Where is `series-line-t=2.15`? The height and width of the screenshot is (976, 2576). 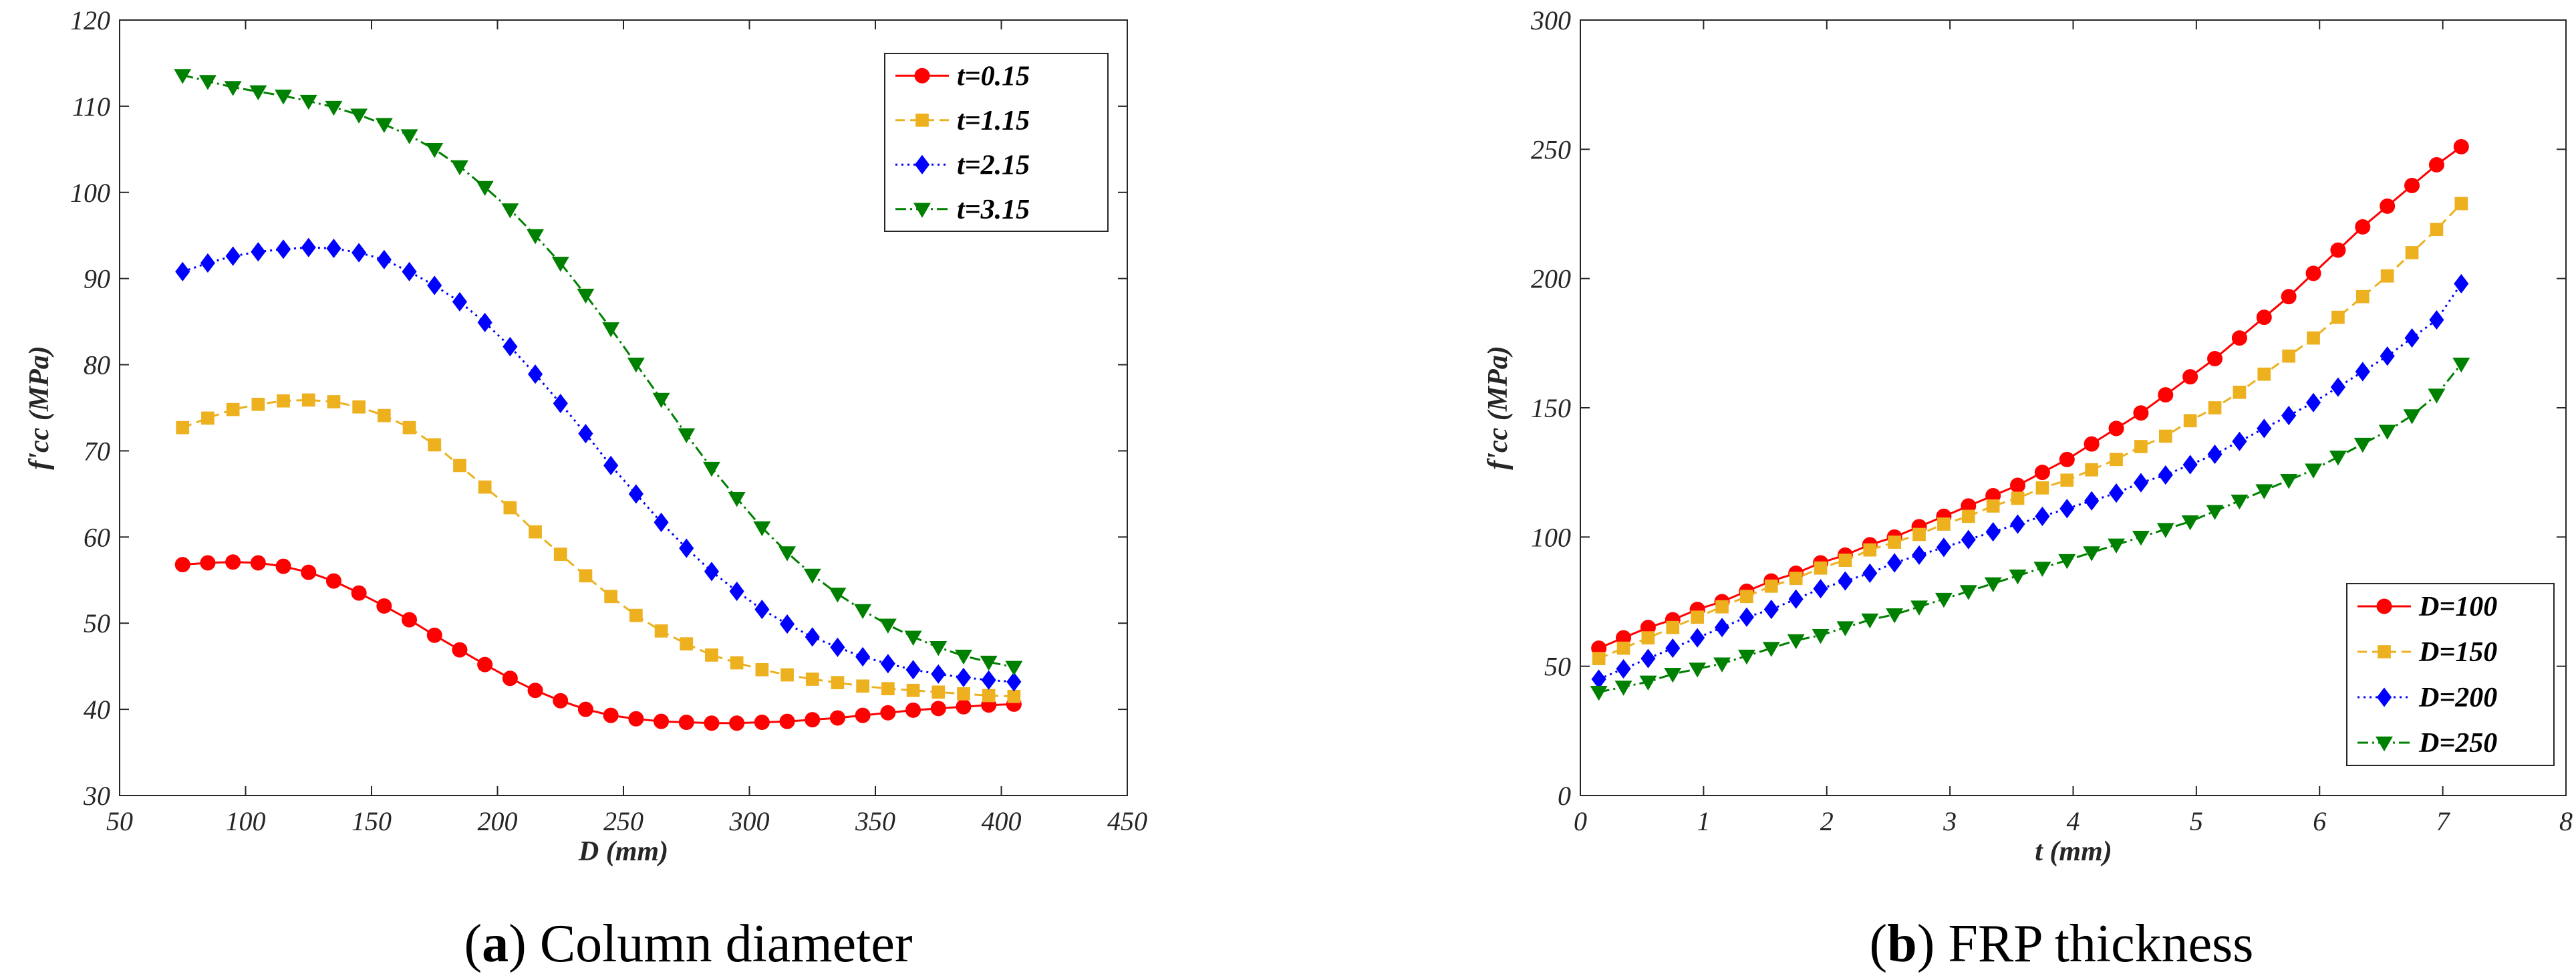 series-line-t=2.15 is located at coordinates (598, 464).